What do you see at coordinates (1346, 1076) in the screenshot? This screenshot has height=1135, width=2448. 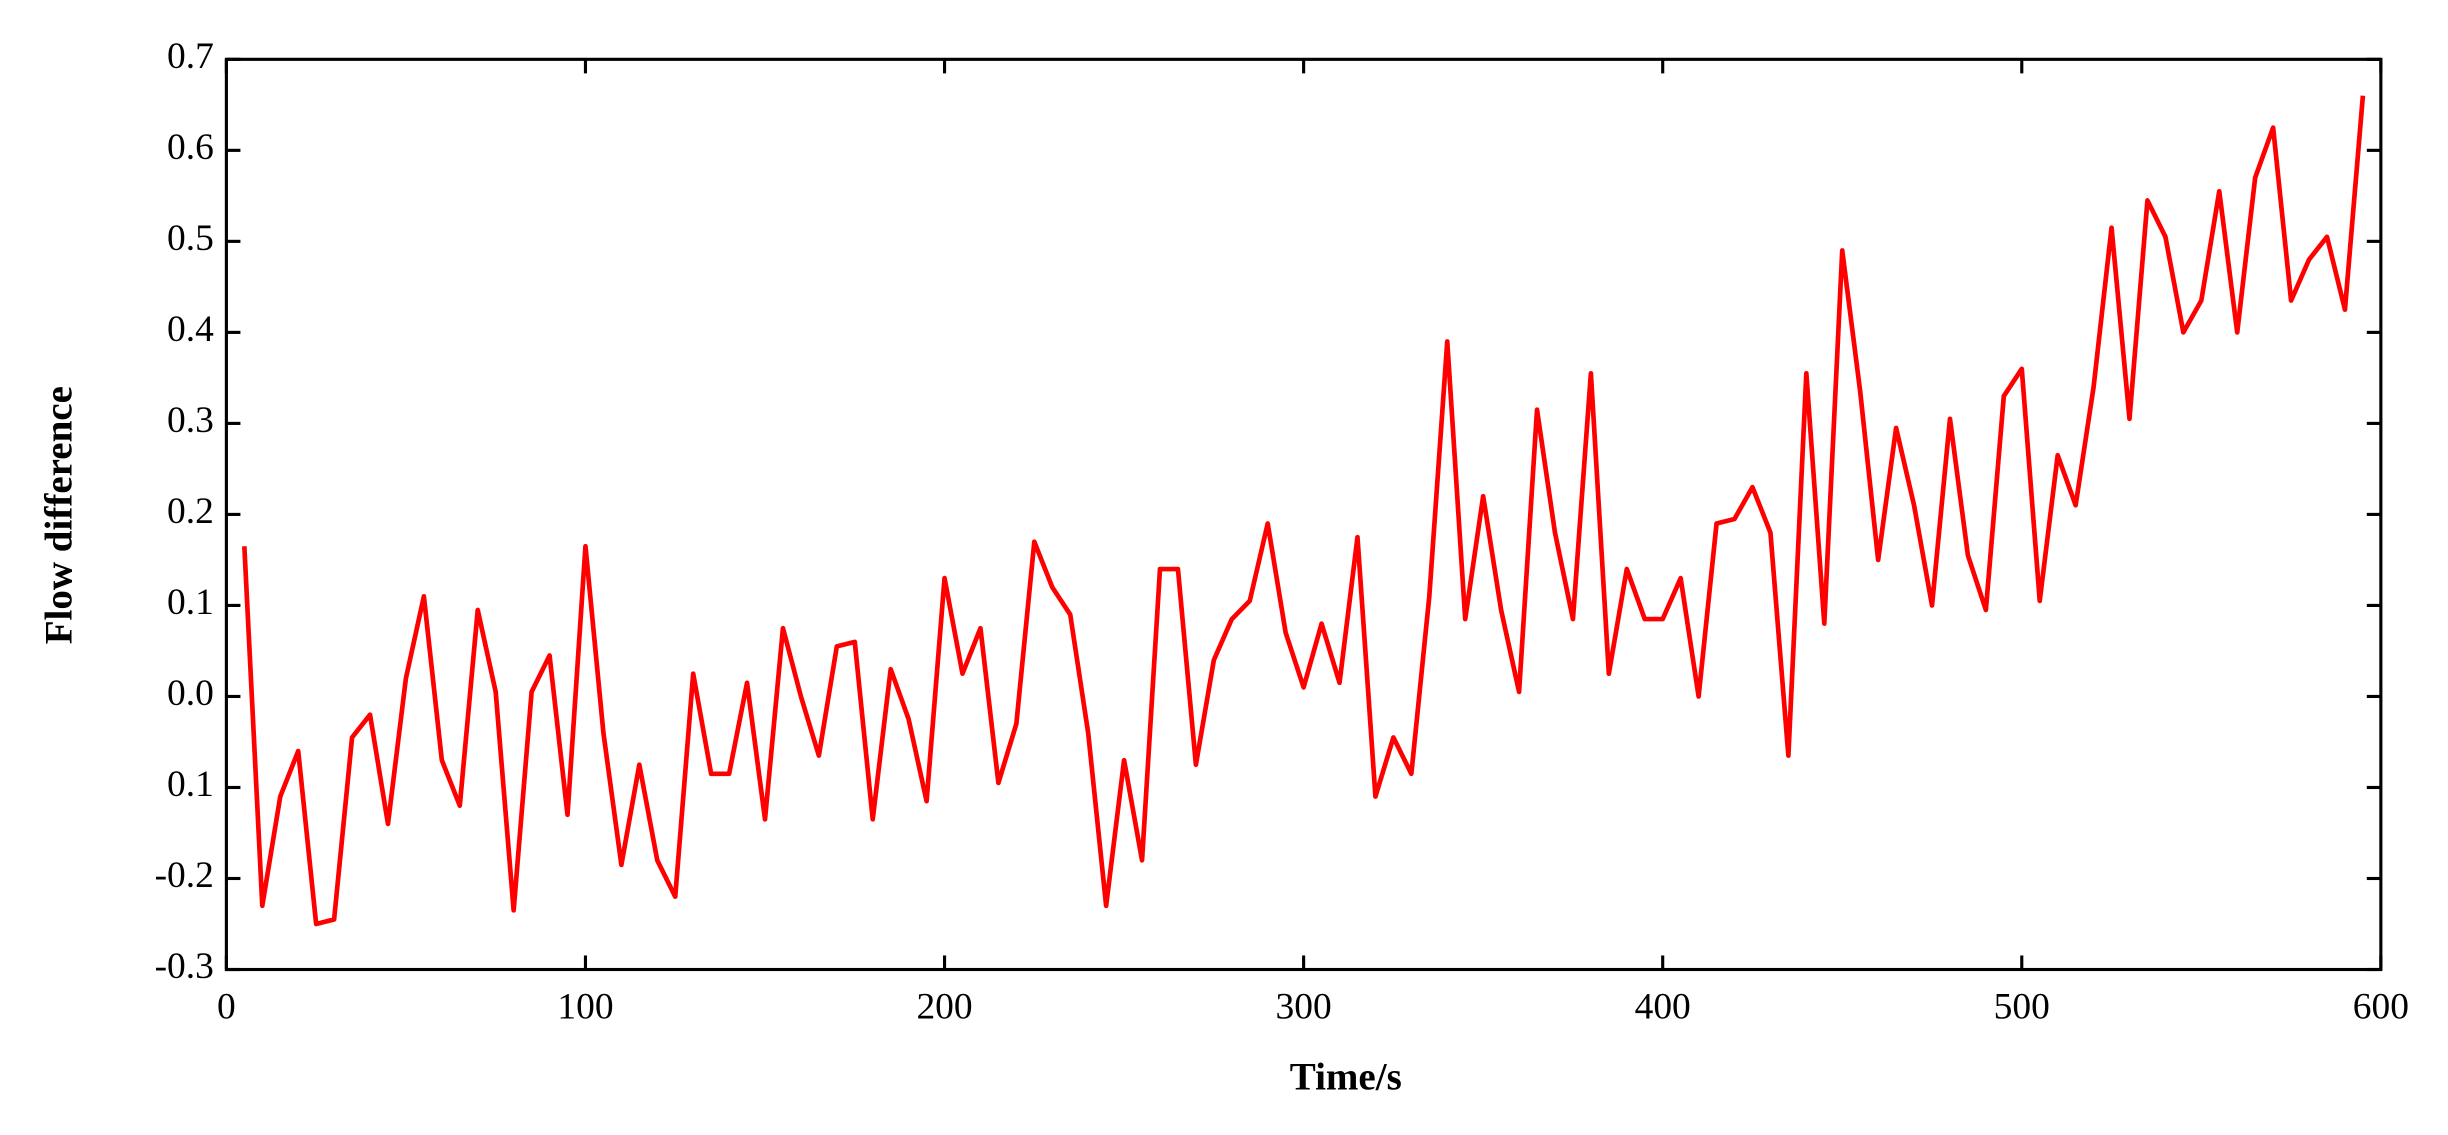 I see `x-axis-title: Time/s` at bounding box center [1346, 1076].